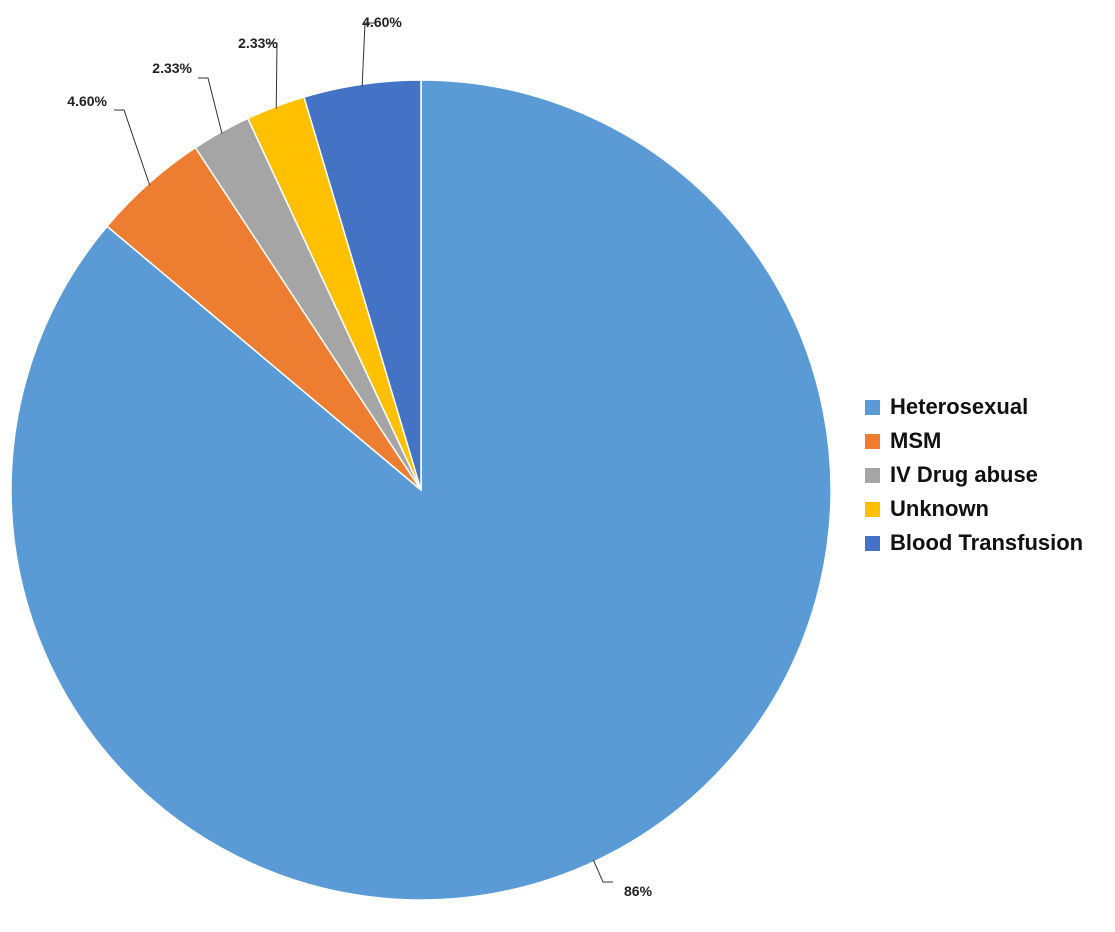  What do you see at coordinates (638, 891) in the screenshot?
I see `data-label-heterosexual: 86%` at bounding box center [638, 891].